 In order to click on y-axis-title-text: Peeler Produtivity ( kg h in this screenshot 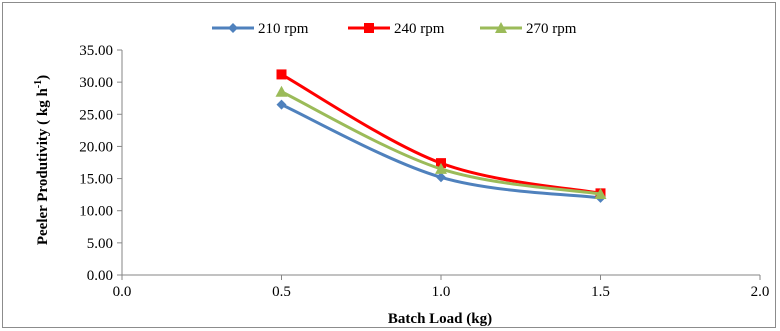, I will do `click(43, 167)`.